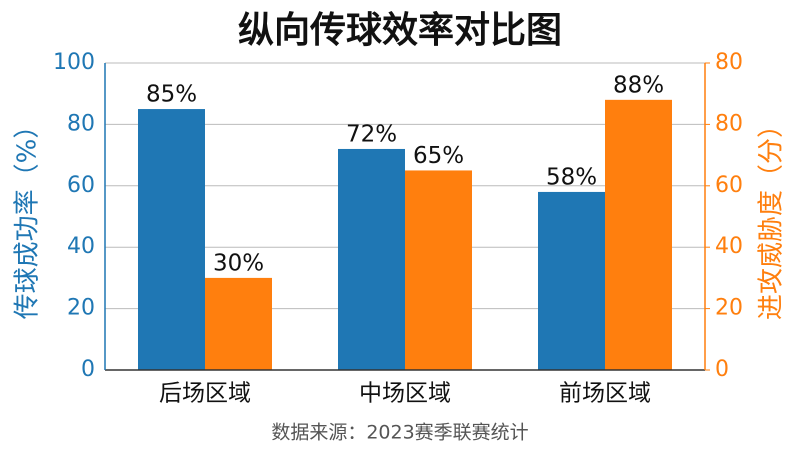 This screenshot has height=450, width=800. I want to click on y2-tick-label: 40, so click(729, 246).